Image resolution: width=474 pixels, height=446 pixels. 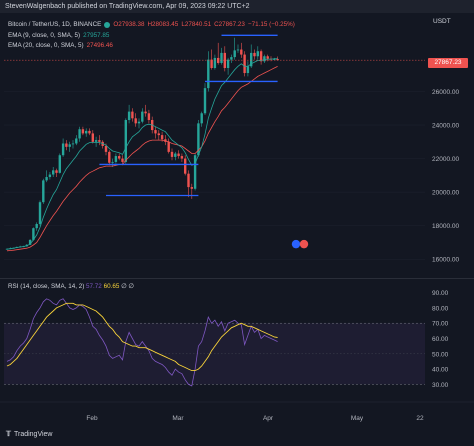 I want to click on ema20-value: 27496.46, so click(x=99, y=45).